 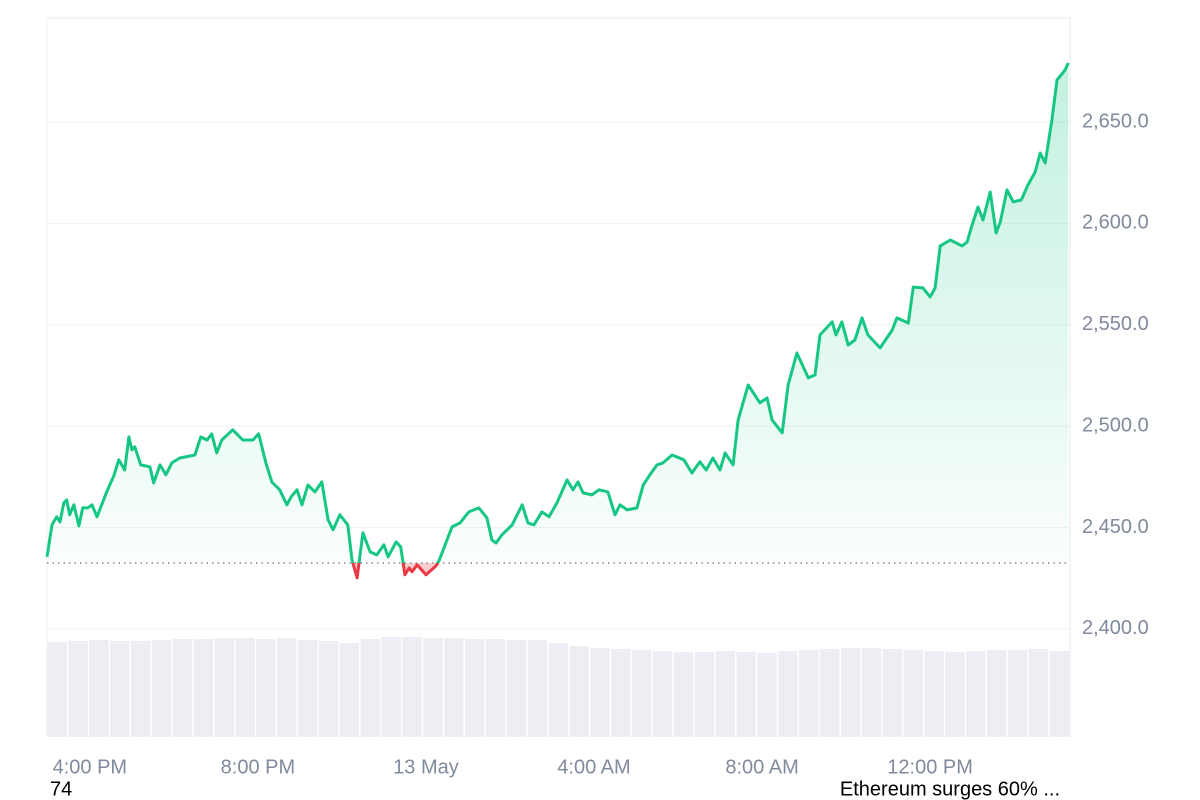 What do you see at coordinates (1115, 425) in the screenshot?
I see `y-tick-label: 2,500.0` at bounding box center [1115, 425].